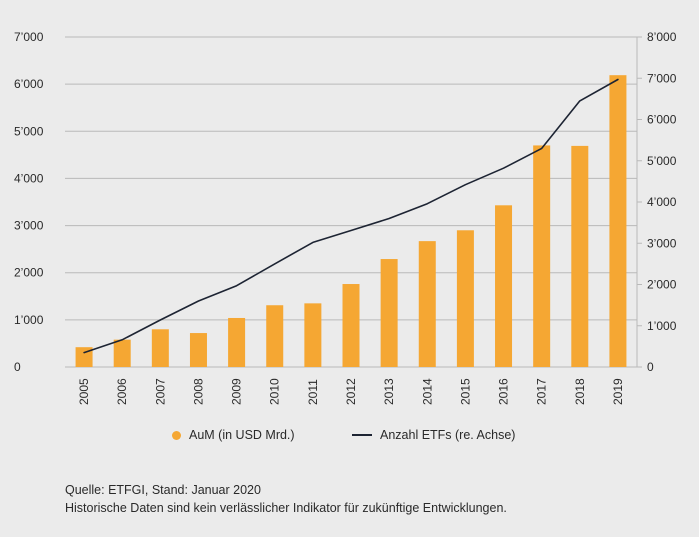  What do you see at coordinates (662, 37) in the screenshot?
I see `y-right-tick-label: 8’000` at bounding box center [662, 37].